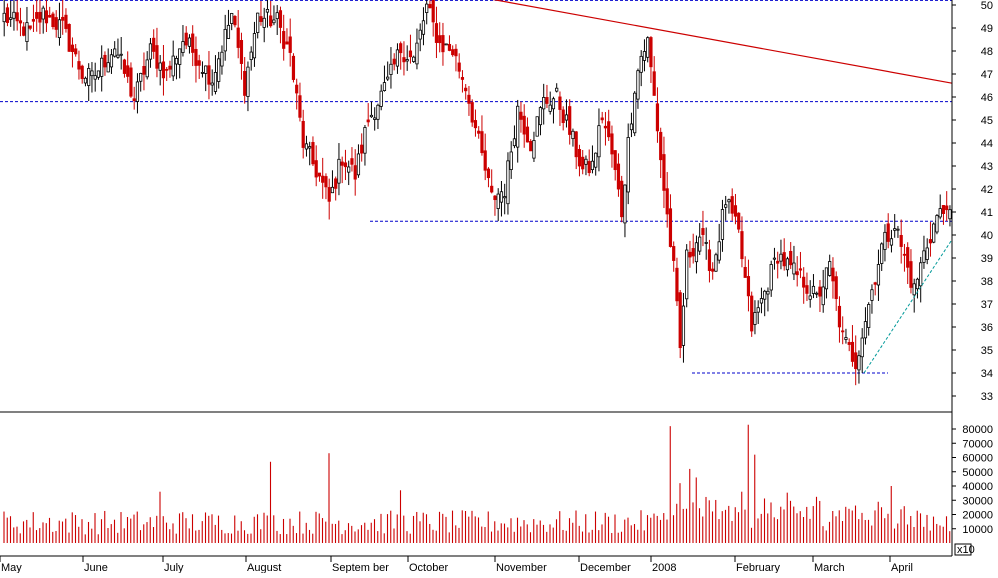  Describe the element at coordinates (977, 501) in the screenshot. I see `volume-tick-label: 30000` at that location.